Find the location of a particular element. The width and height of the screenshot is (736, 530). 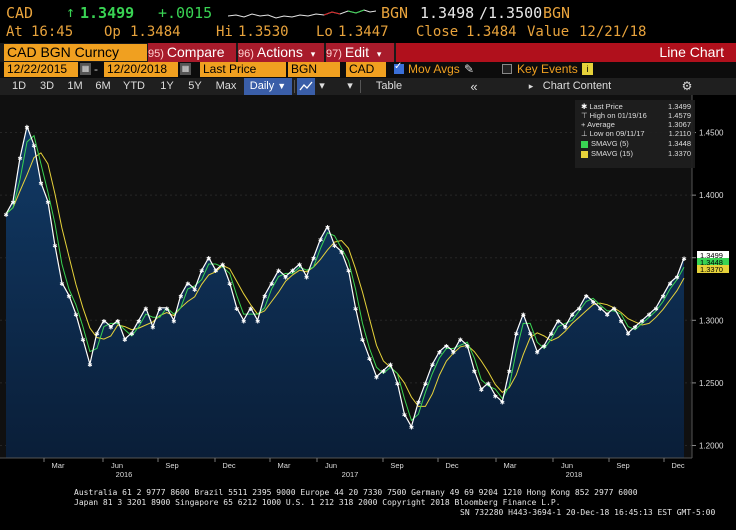

edit-dropdown-icon: ▾ is located at coordinates (379, 54).